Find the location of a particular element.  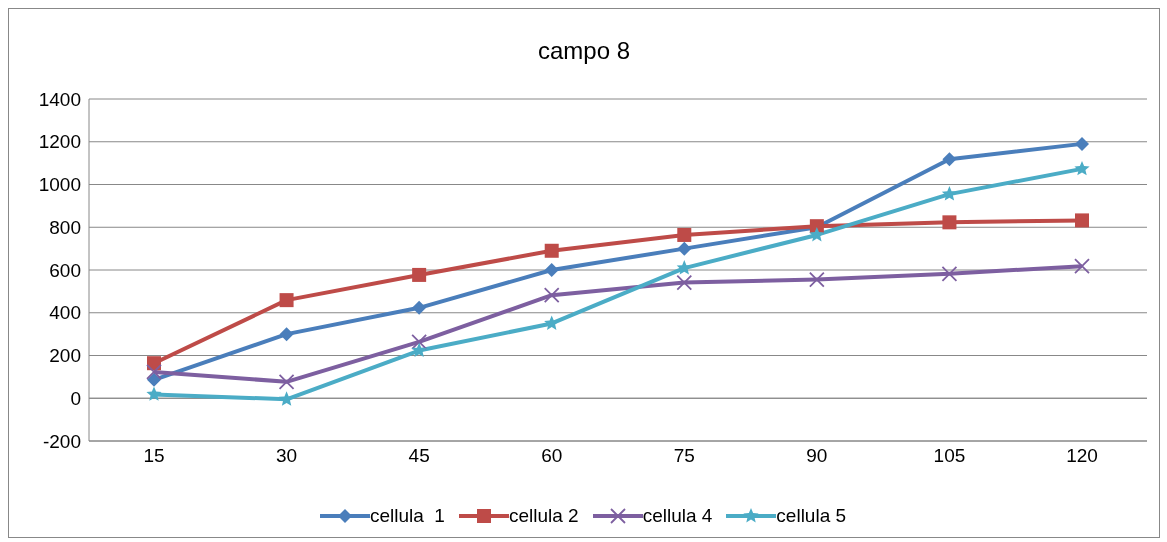

y-tick-label: 1400 is located at coordinates (59, 99).